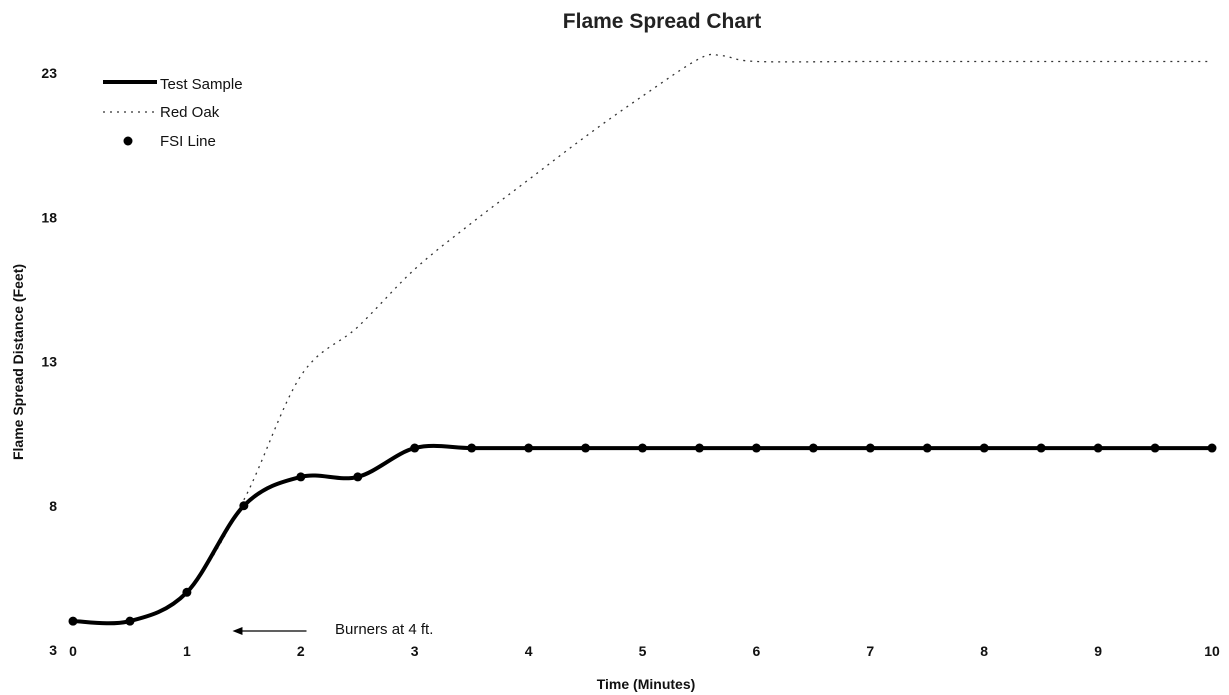 This screenshot has height=695, width=1229. I want to click on burner-arrow-head, so click(237, 631).